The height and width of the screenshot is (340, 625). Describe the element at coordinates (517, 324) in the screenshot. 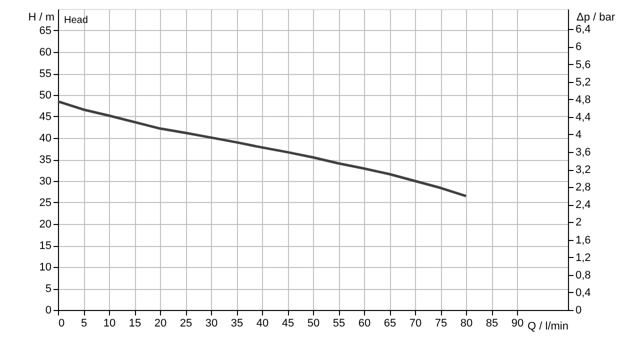

I see `x-tick-label: 90` at that location.